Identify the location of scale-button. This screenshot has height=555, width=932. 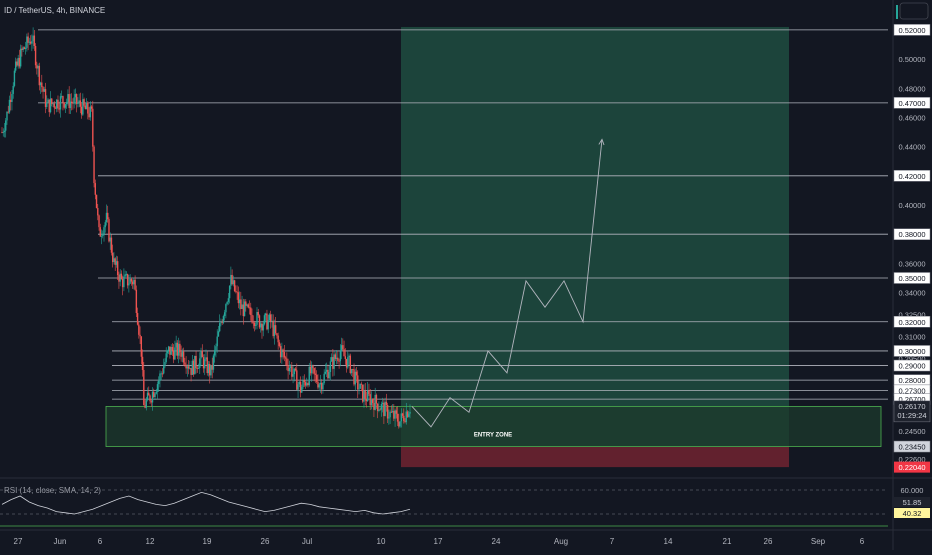
(914, 11).